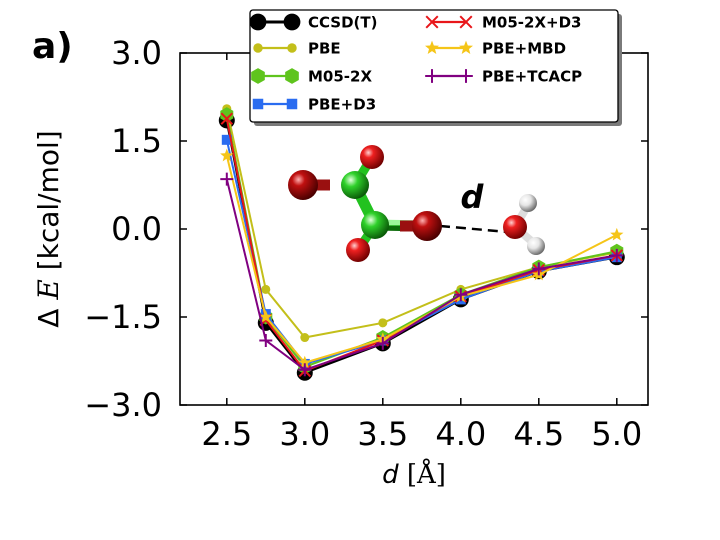  I want to click on x-axis-label: d [Å], so click(414, 474).